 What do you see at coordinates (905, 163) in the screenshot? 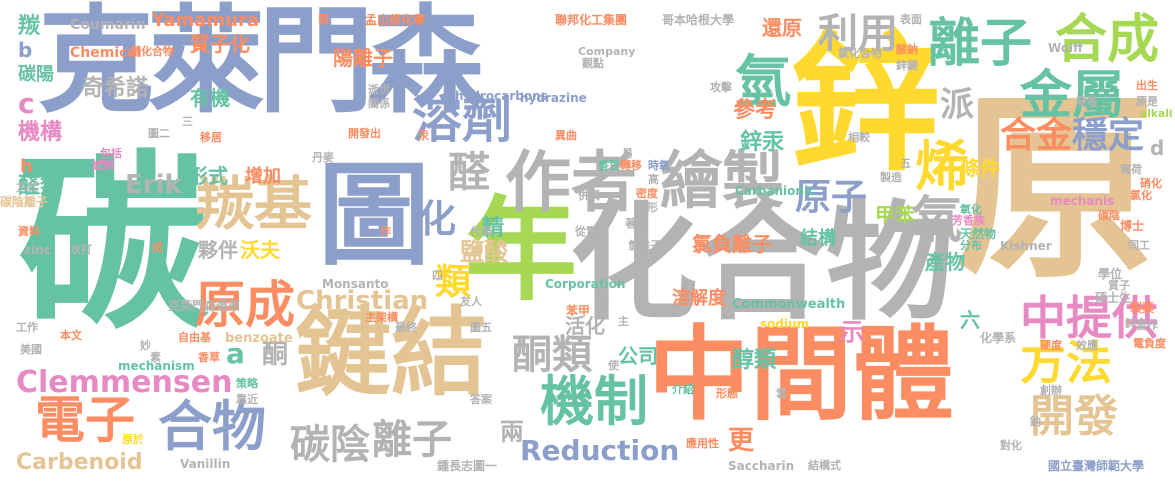
I see `word-wu: 五` at bounding box center [905, 163].